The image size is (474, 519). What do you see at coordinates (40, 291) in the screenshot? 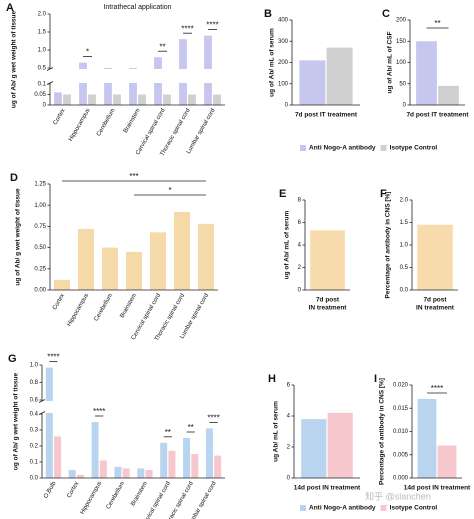
I see `y-tick-label: 0.00` at bounding box center [40, 291].